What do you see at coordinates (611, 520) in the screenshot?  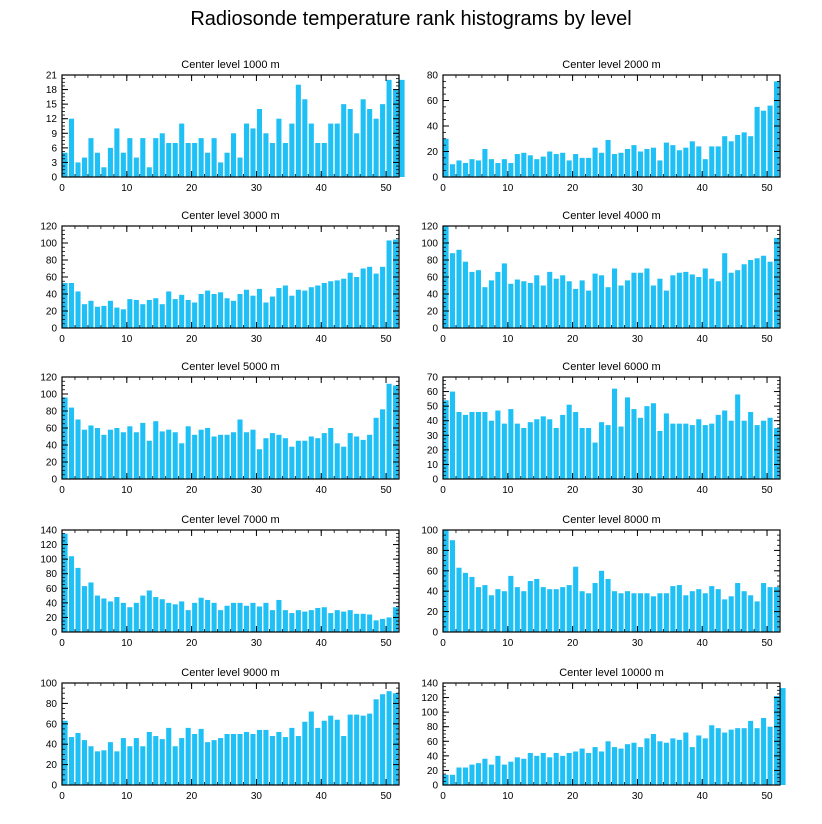 I see `panel-title: Center level 8000 m` at bounding box center [611, 520].